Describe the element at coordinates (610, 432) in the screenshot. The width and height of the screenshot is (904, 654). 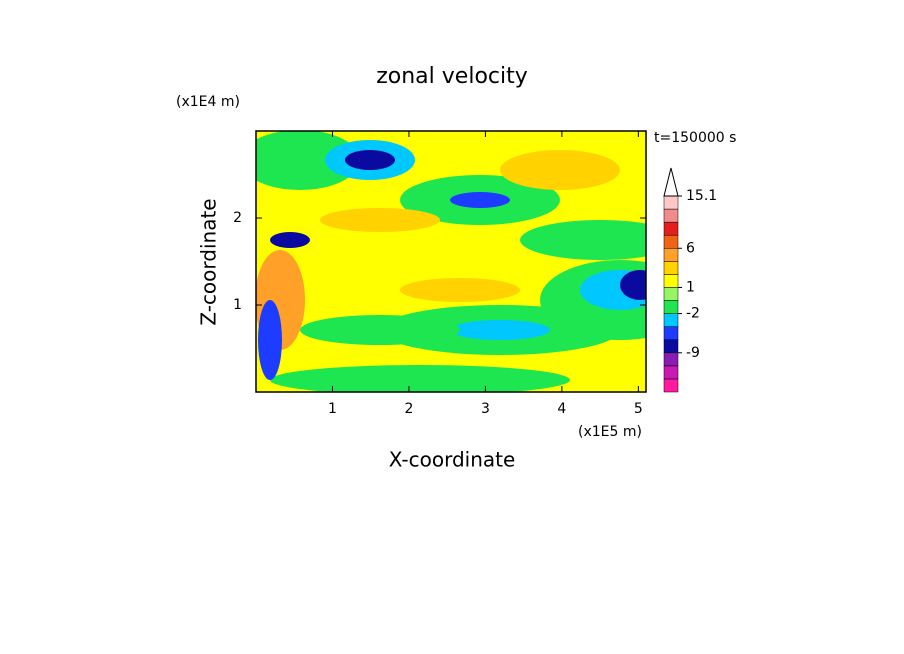
I see `x-unit: (x1E5 m)` at that location.